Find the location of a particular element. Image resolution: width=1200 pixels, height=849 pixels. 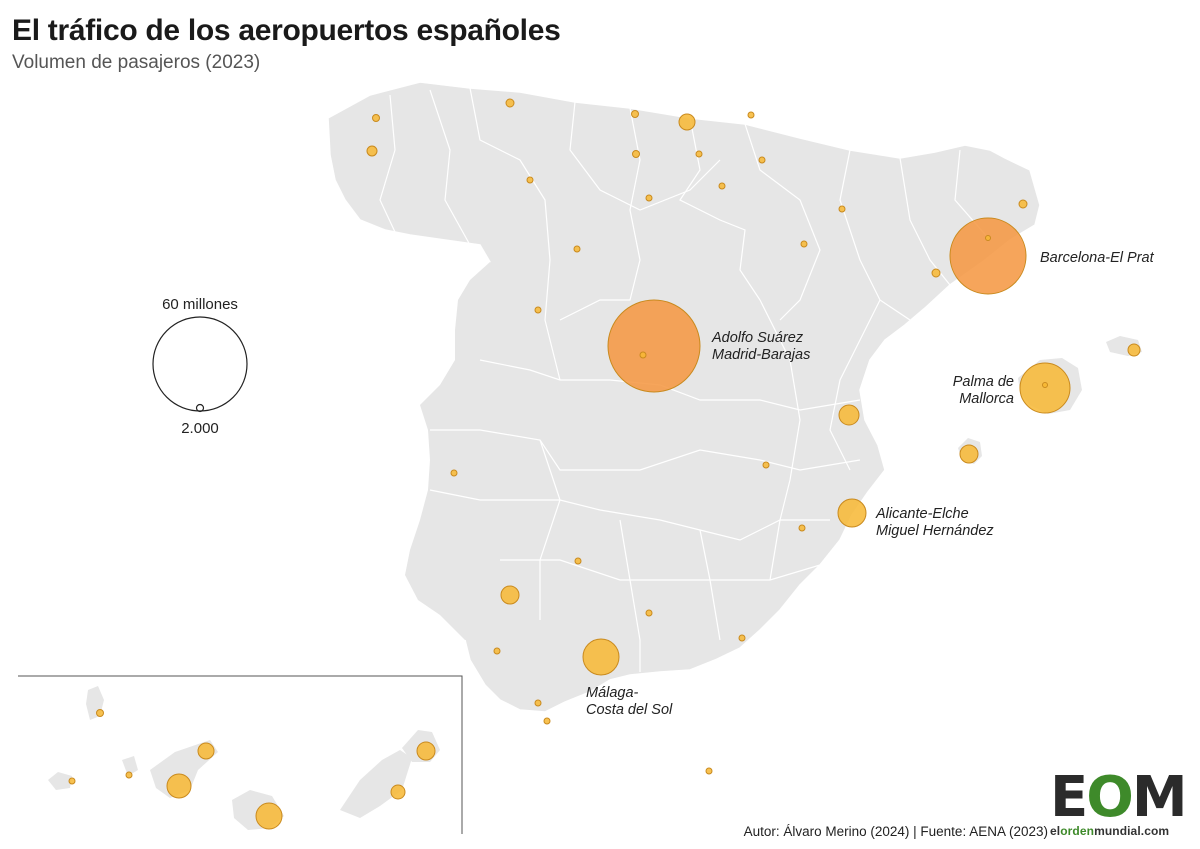

canary-inset-frame is located at coordinates (240, 754).